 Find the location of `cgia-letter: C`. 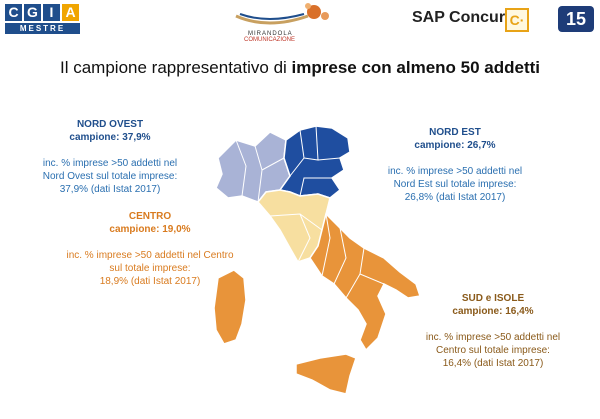

cgia-letter: C is located at coordinates (13, 12).